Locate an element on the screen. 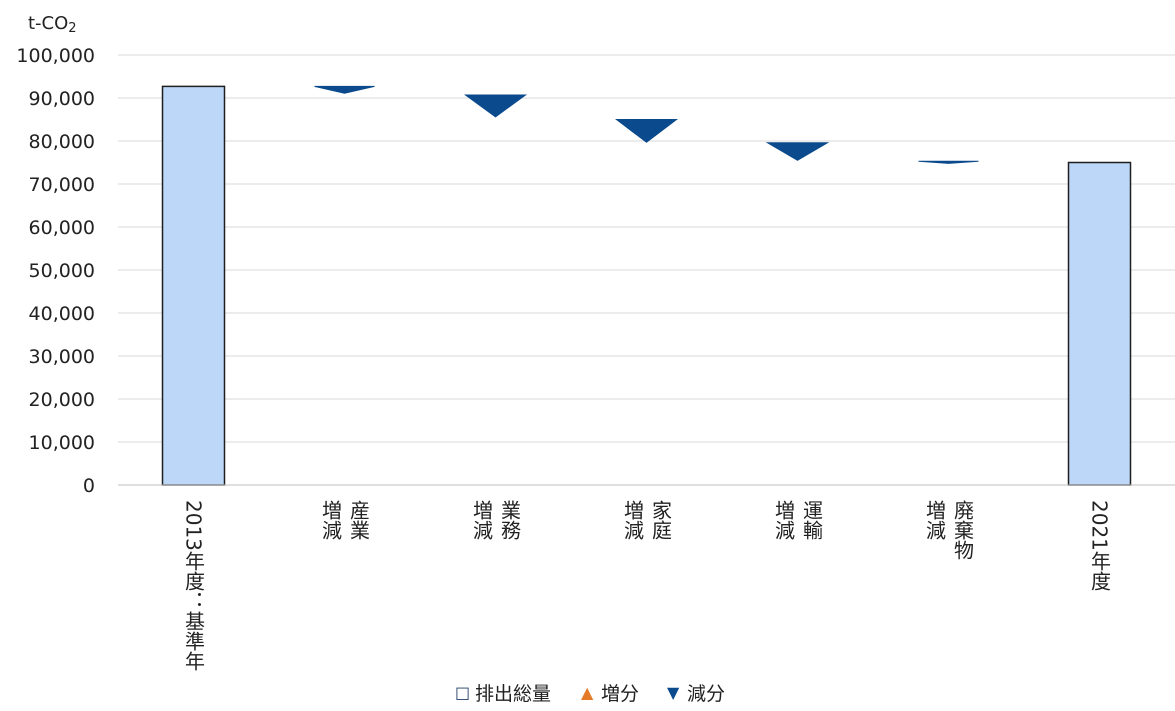 The height and width of the screenshot is (711, 1175). y-tick-label: 90,000 is located at coordinates (62, 99).